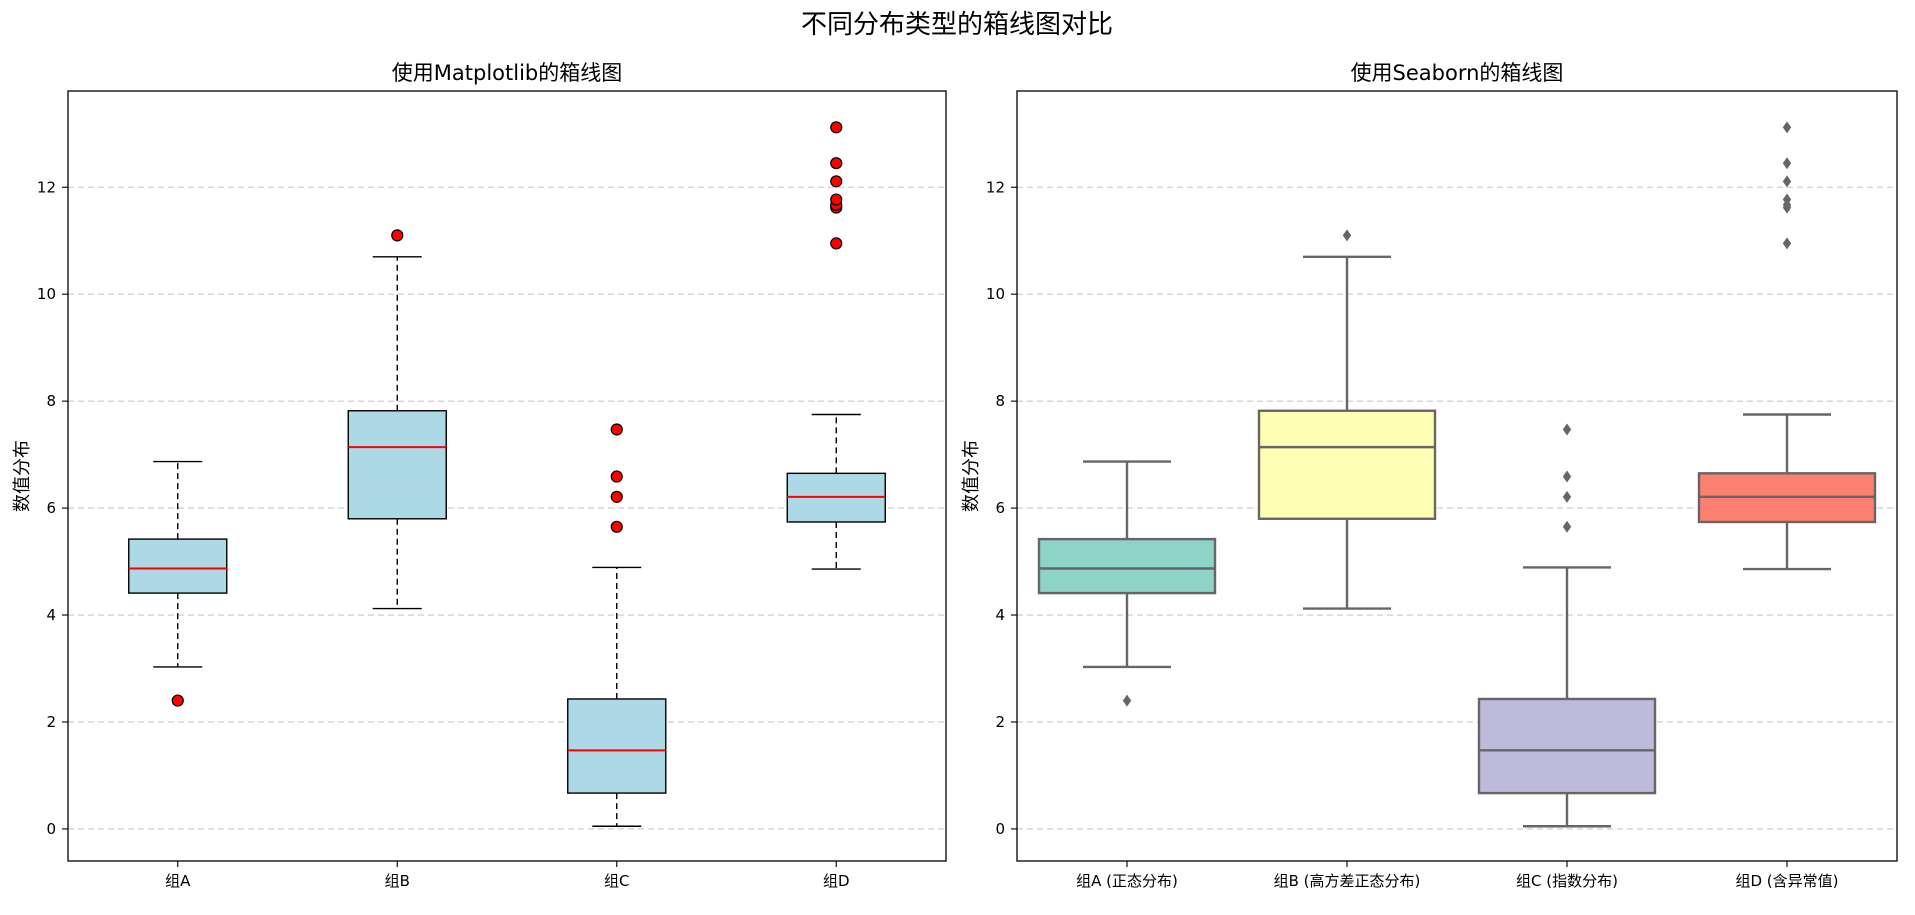 This screenshot has height=915, width=1915. I want to click on panel-title: 使用Matplotlib的箱线图, so click(507, 73).